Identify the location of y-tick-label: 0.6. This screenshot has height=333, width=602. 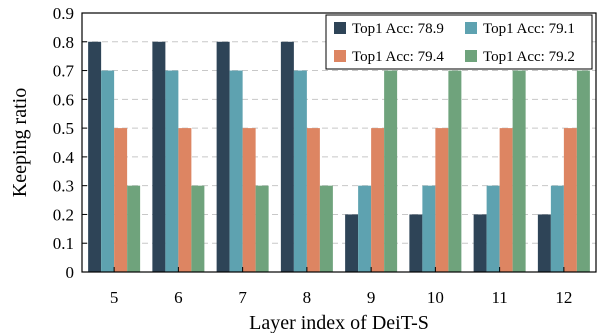
(63, 99).